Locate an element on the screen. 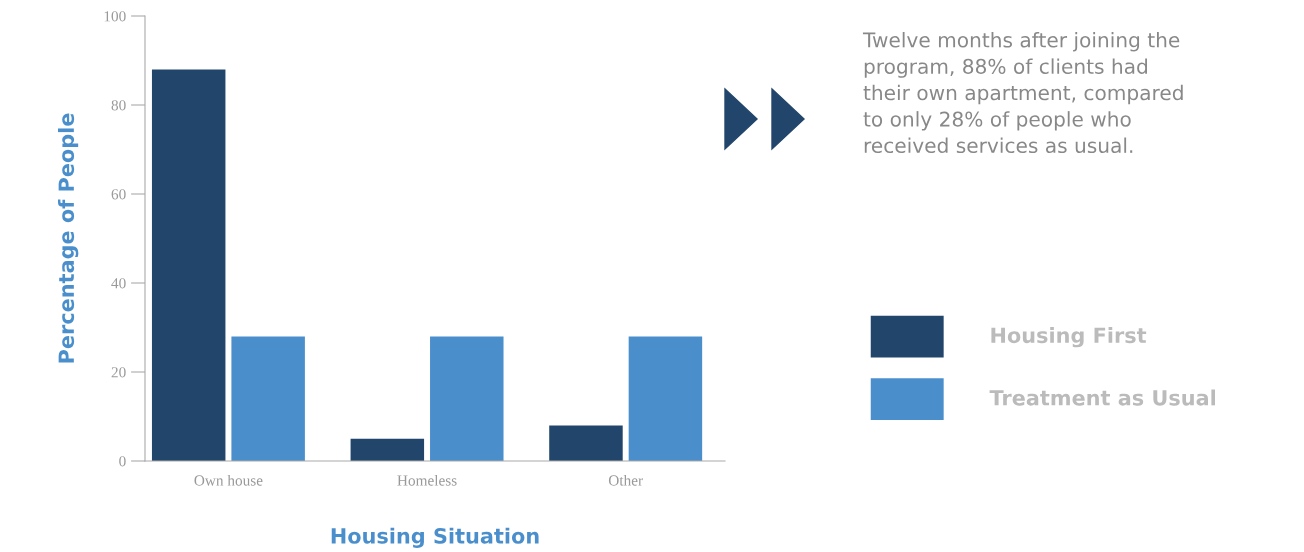  x-tick-label: Other is located at coordinates (625, 480).